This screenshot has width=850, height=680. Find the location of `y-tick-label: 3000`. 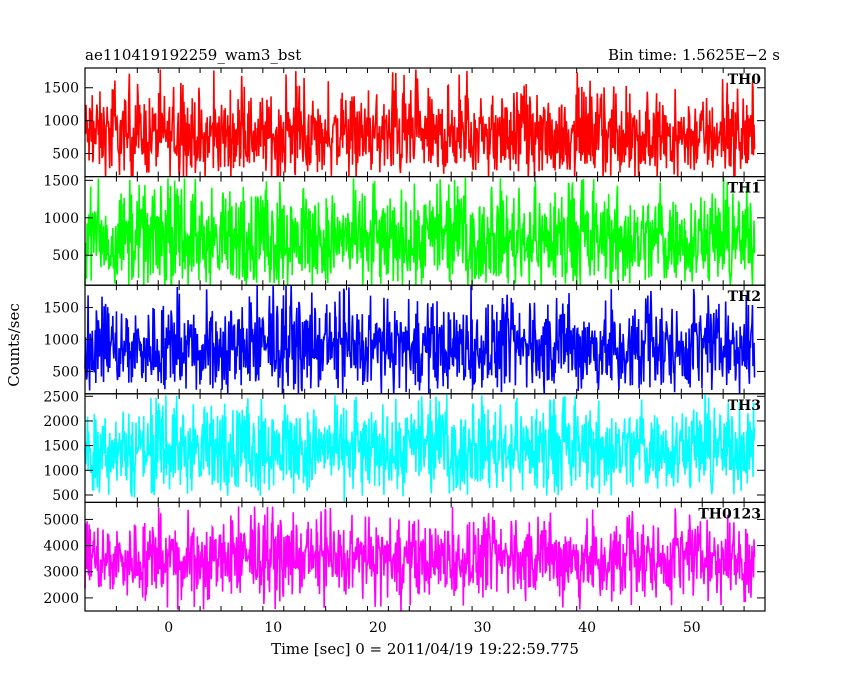

y-tick-label: 3000 is located at coordinates (61, 573).